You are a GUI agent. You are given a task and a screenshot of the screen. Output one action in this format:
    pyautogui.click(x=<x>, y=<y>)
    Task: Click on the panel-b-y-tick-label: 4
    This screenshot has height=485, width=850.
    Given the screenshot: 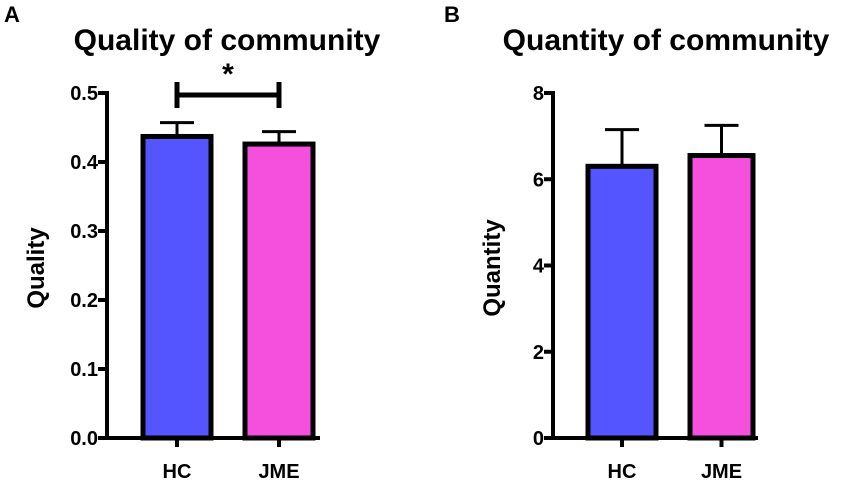 What is the action you would take?
    pyautogui.click(x=539, y=267)
    